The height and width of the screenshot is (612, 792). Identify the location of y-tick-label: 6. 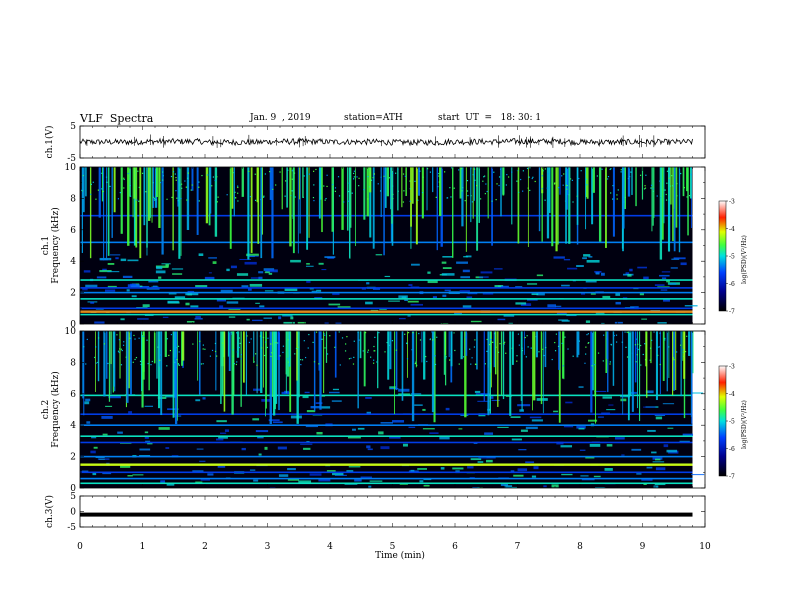
(73, 395).